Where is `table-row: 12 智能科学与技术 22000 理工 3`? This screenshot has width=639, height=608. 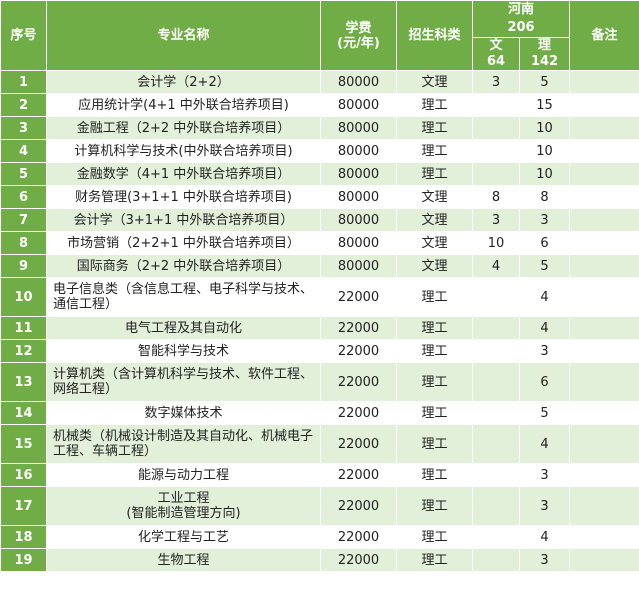 table-row: 12 智能科学与技术 22000 理工 3 is located at coordinates (319, 351).